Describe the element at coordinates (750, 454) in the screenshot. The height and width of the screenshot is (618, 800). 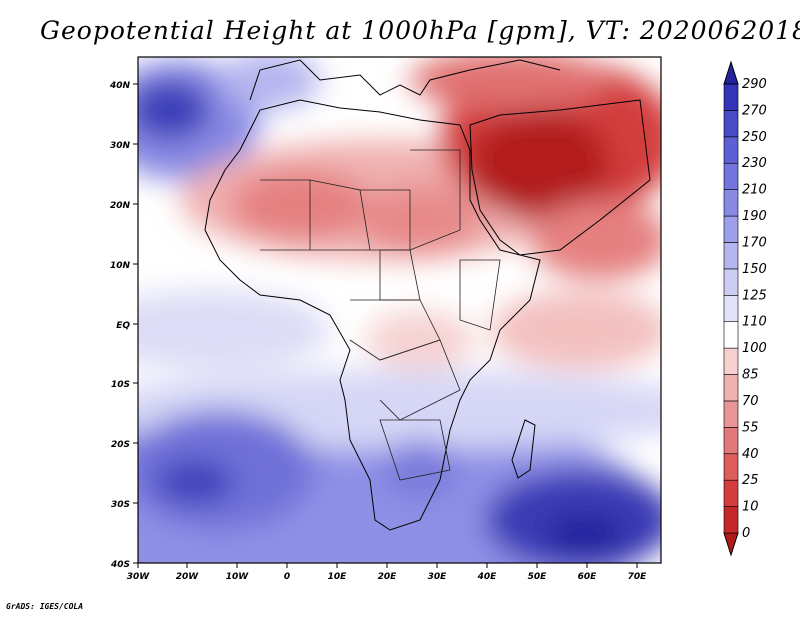
I see `colorbar-label: 40` at that location.